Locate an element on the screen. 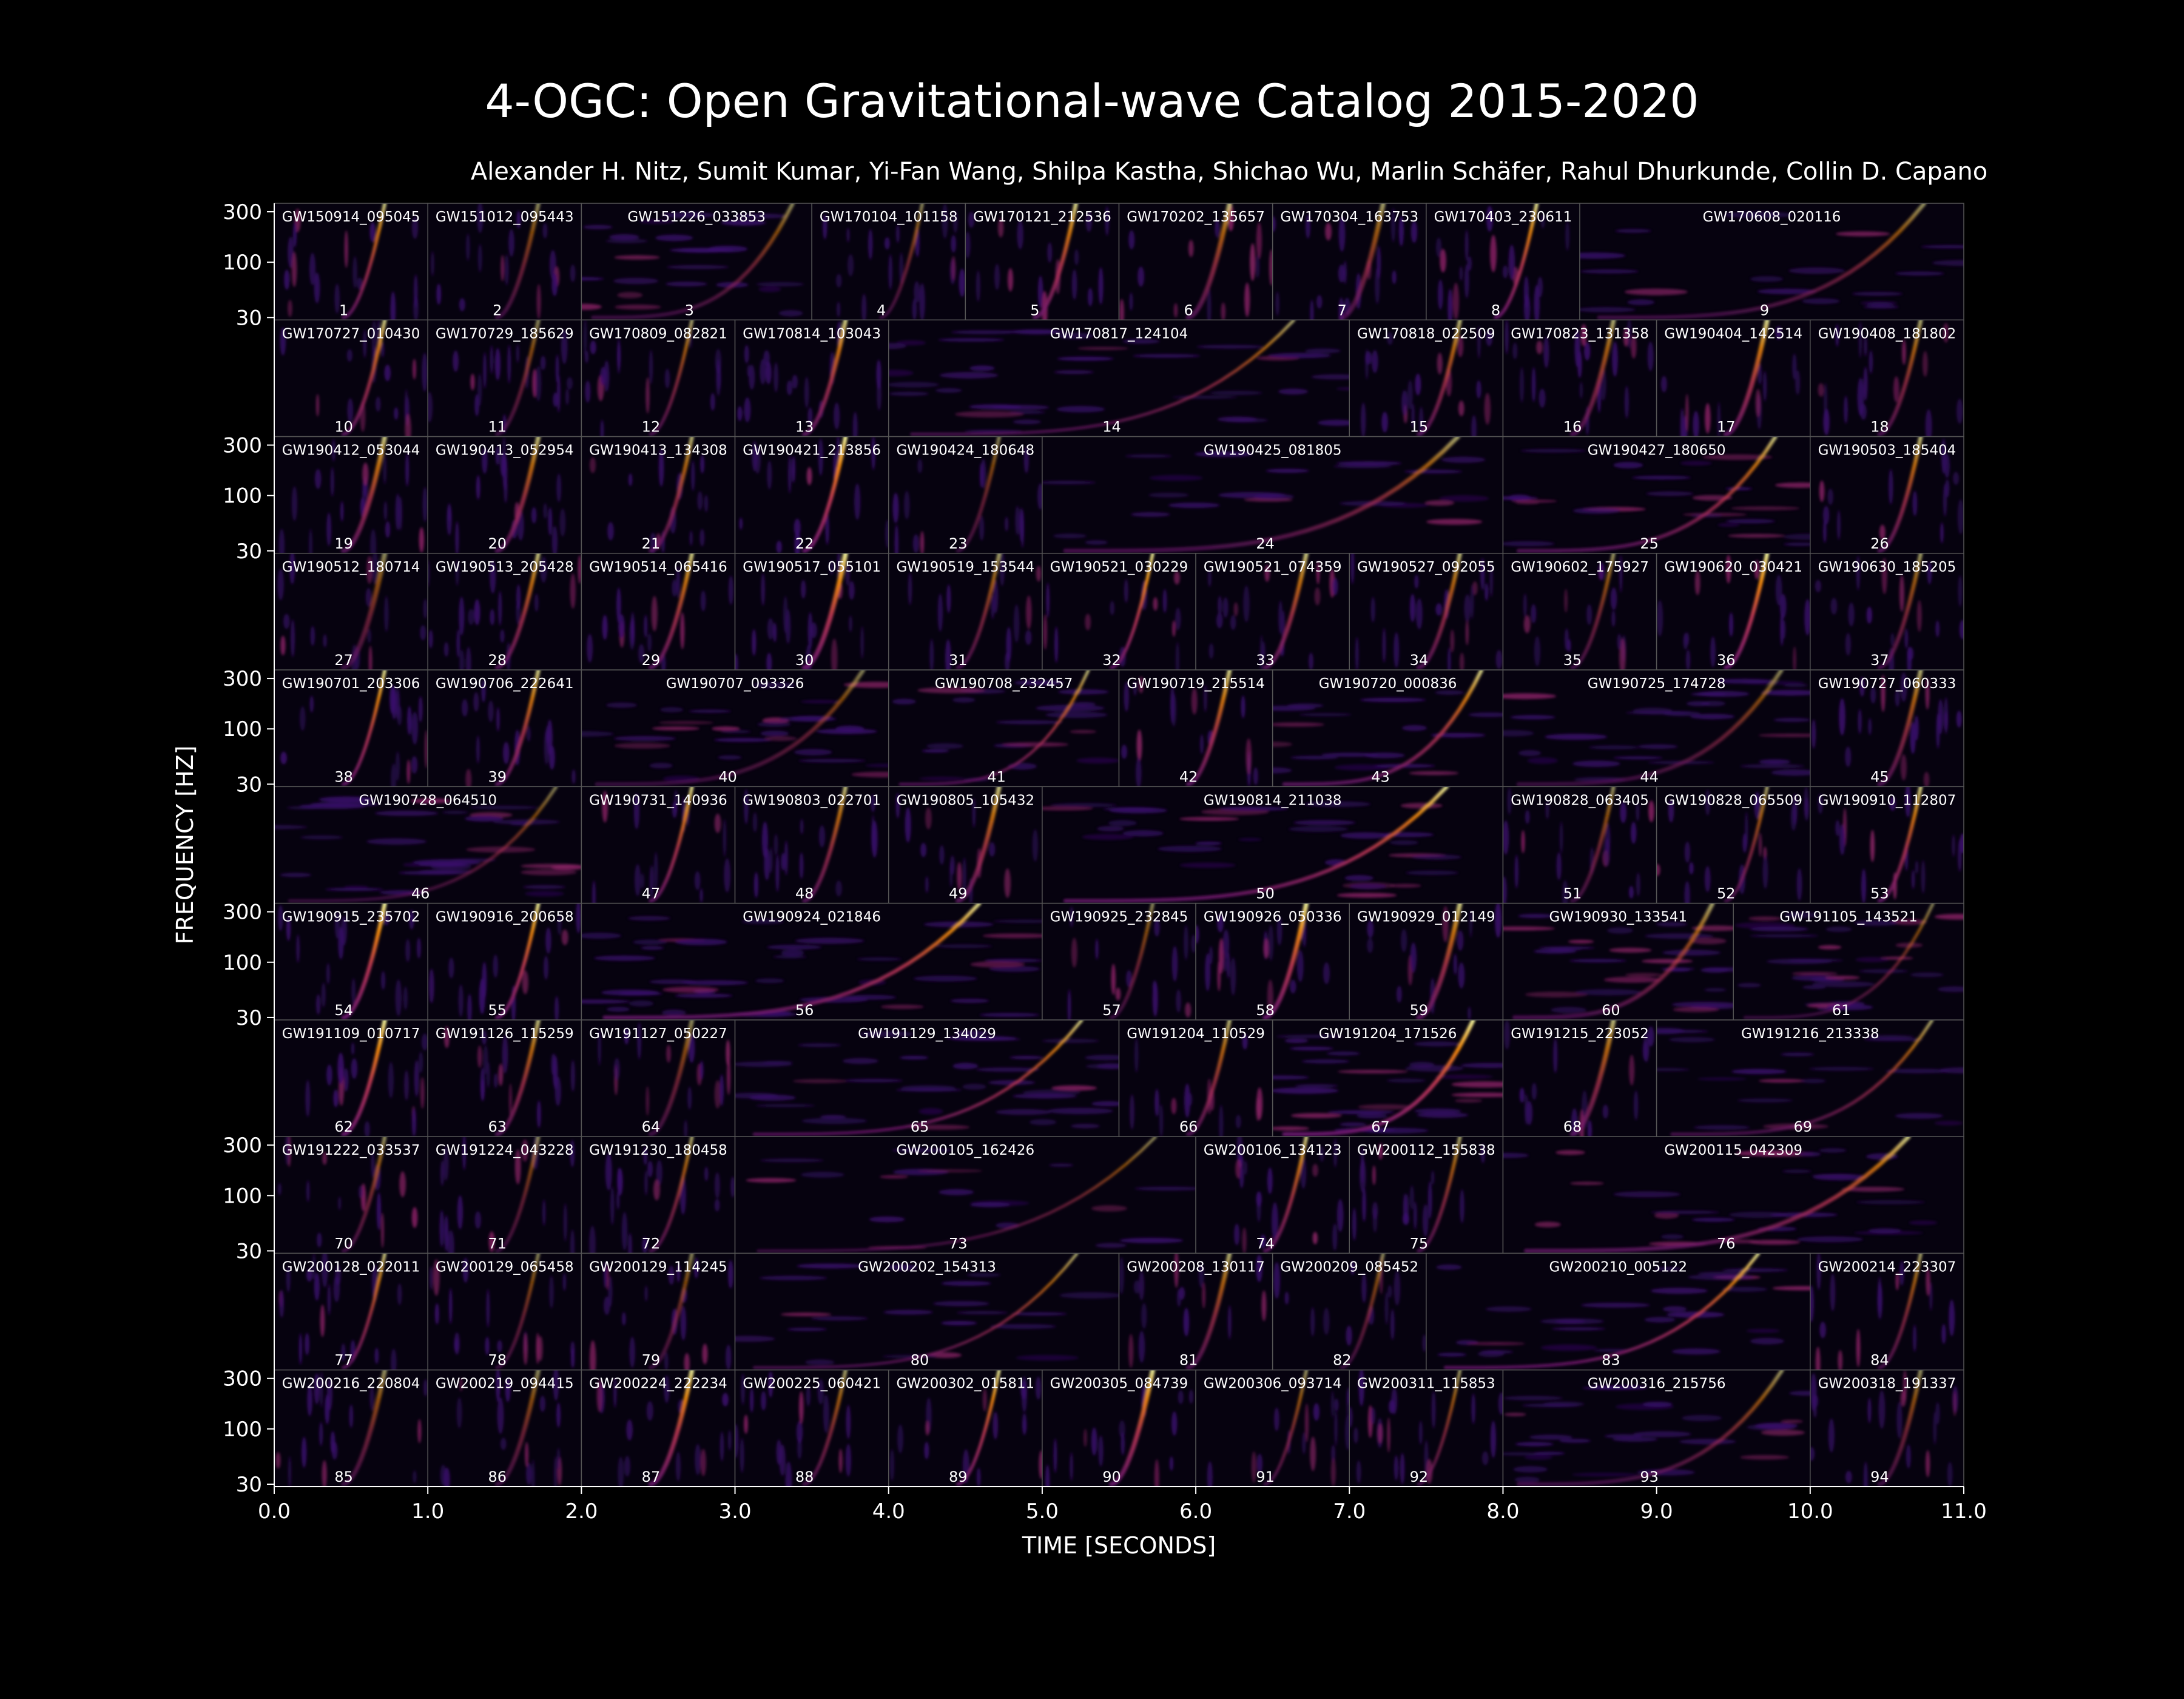 This screenshot has width=2184, height=1699. event-index-label: 45 is located at coordinates (1879, 776).